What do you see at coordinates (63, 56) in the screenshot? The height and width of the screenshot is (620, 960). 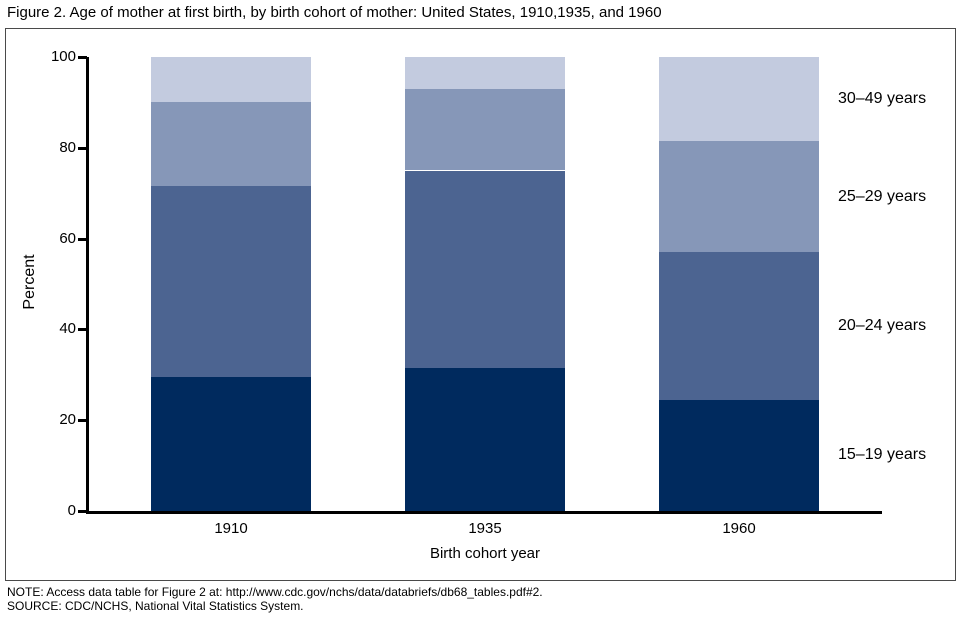 I see `y-tick-label: 100` at bounding box center [63, 56].